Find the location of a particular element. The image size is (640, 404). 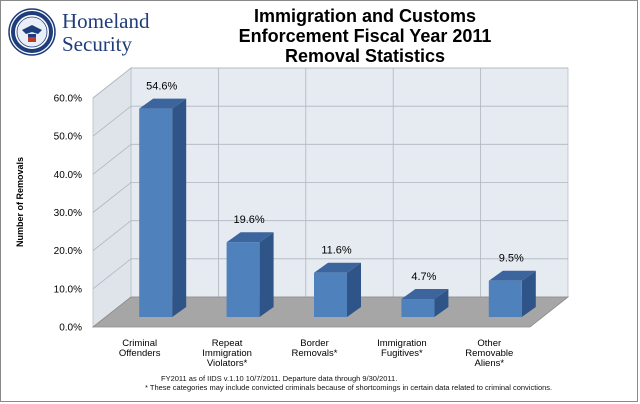

x-tick-label: Criminal is located at coordinates (139, 343).